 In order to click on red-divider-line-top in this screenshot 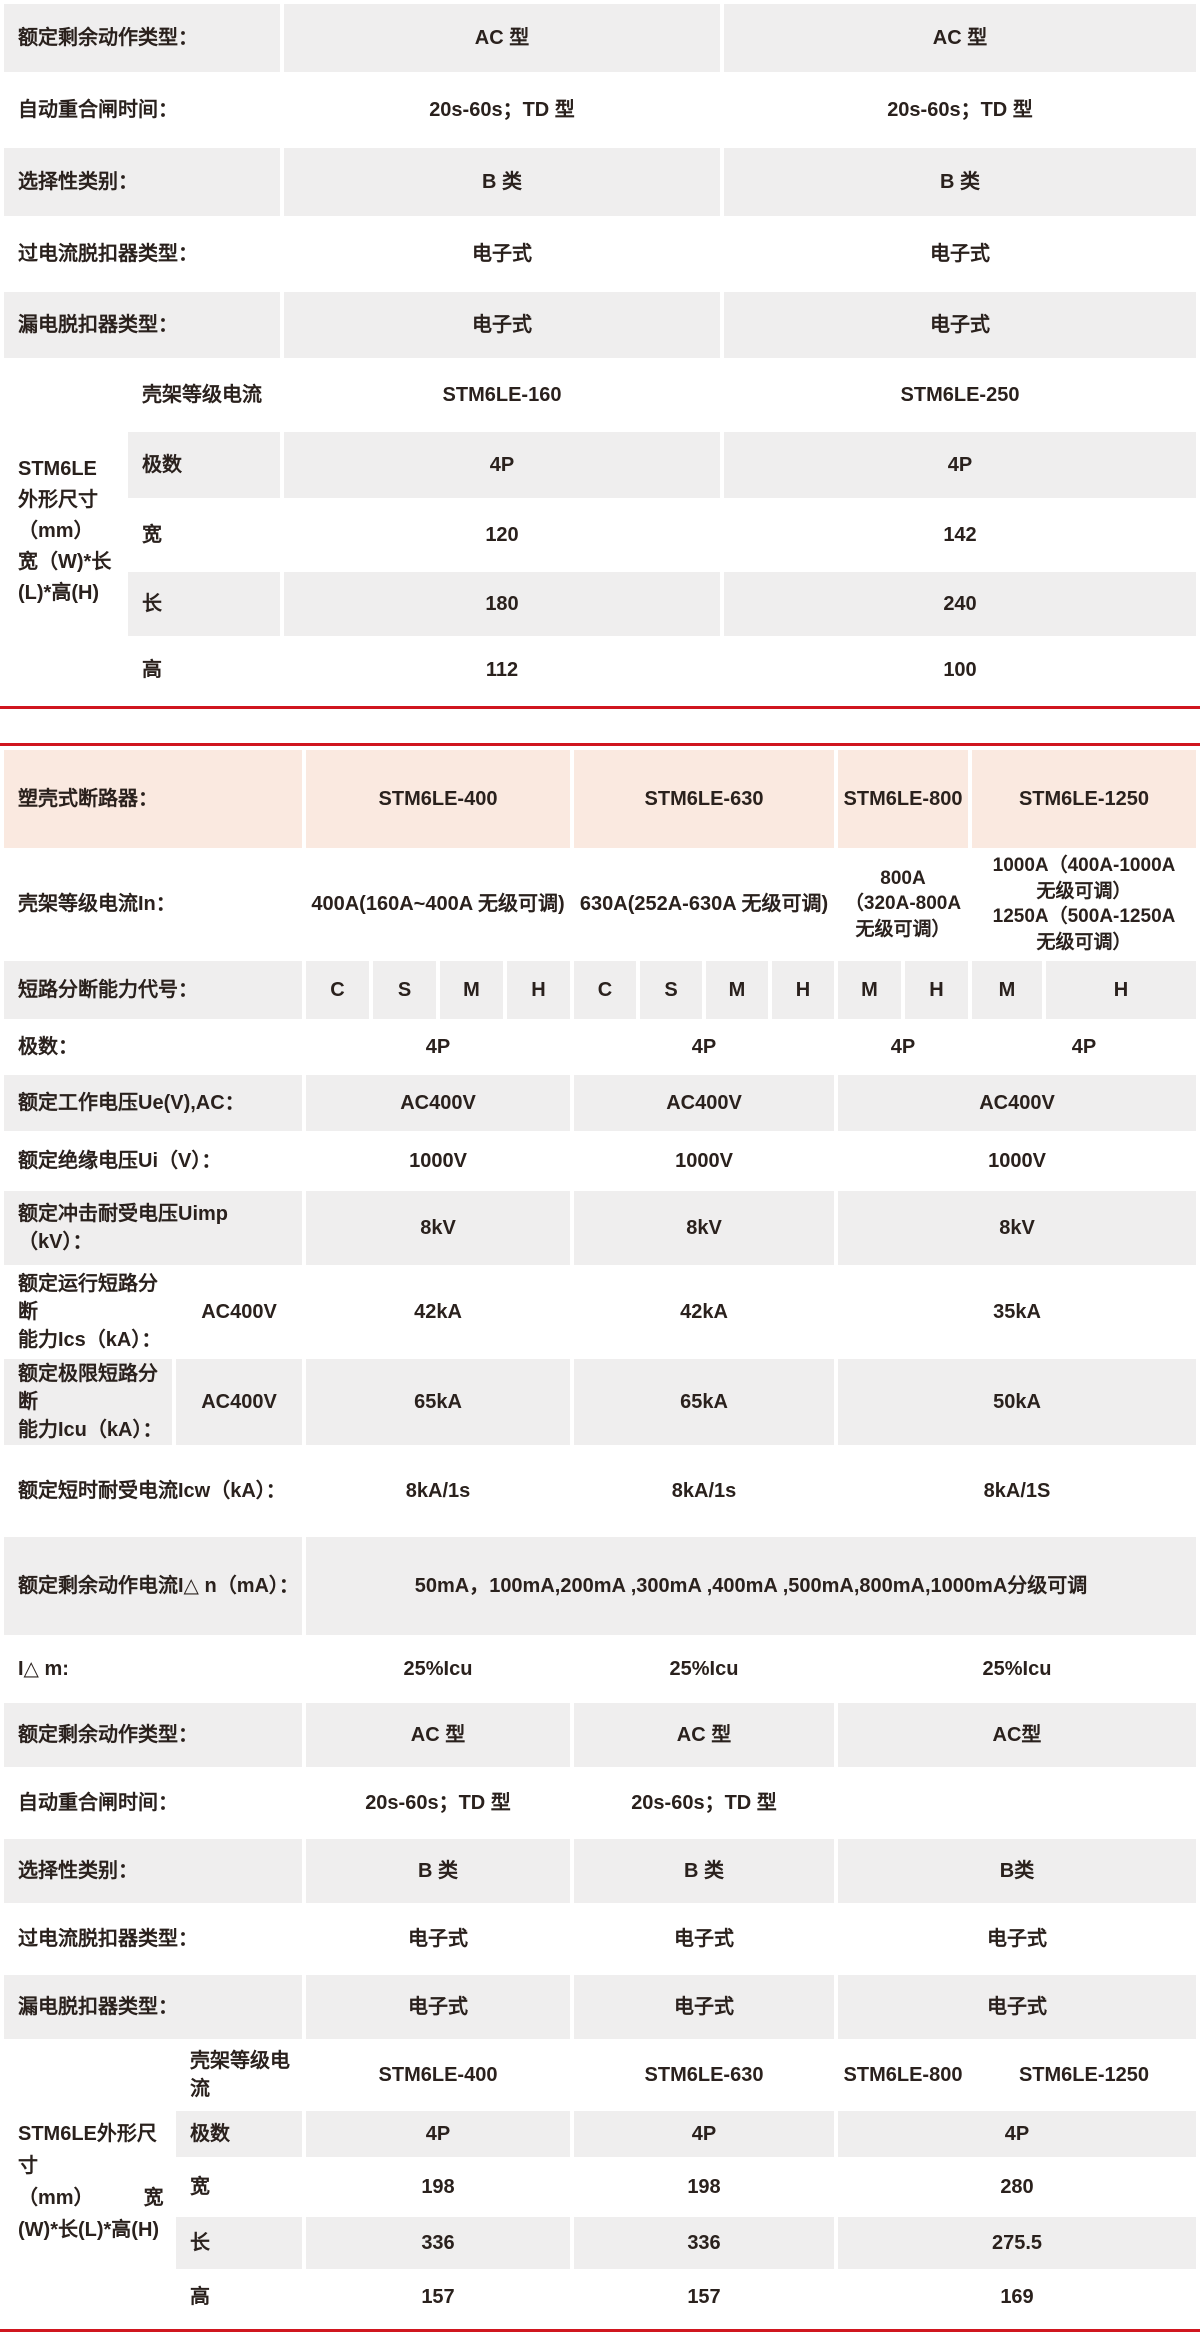, I will do `click(600, 707)`.